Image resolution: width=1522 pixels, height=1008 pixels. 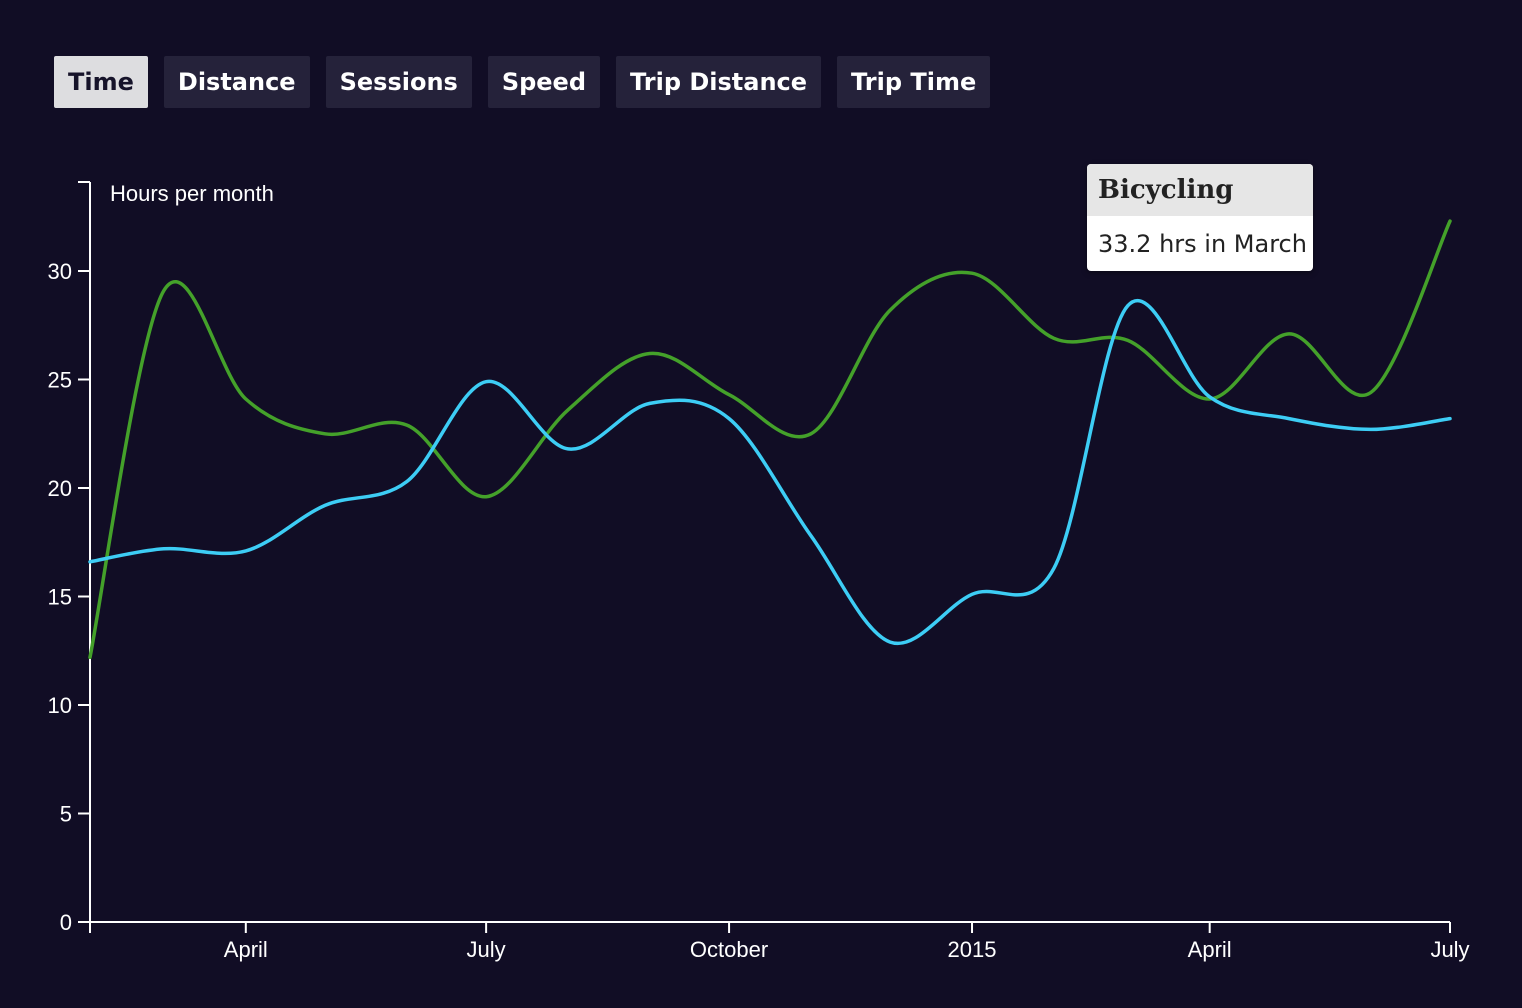 I want to click on y-tick-label: 30, so click(x=60, y=271).